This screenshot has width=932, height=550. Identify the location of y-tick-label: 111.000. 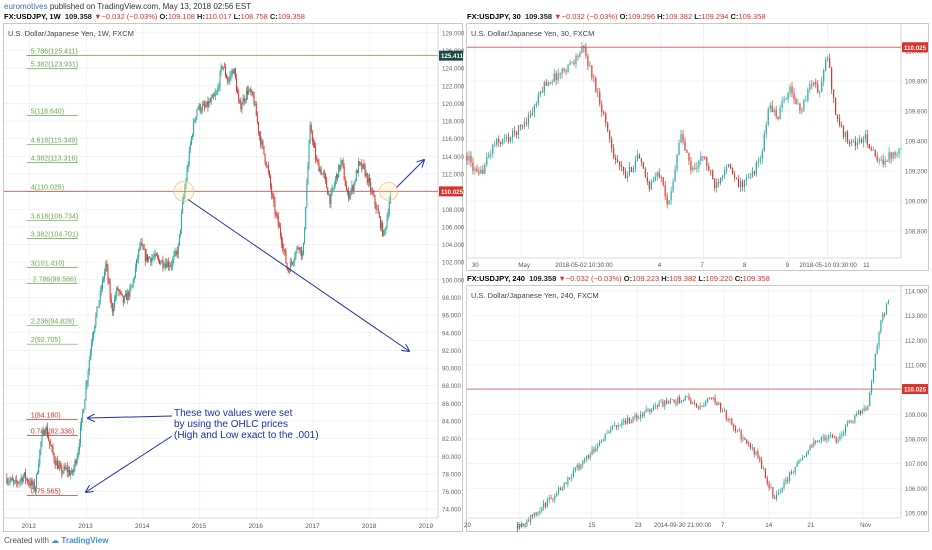
(916, 365).